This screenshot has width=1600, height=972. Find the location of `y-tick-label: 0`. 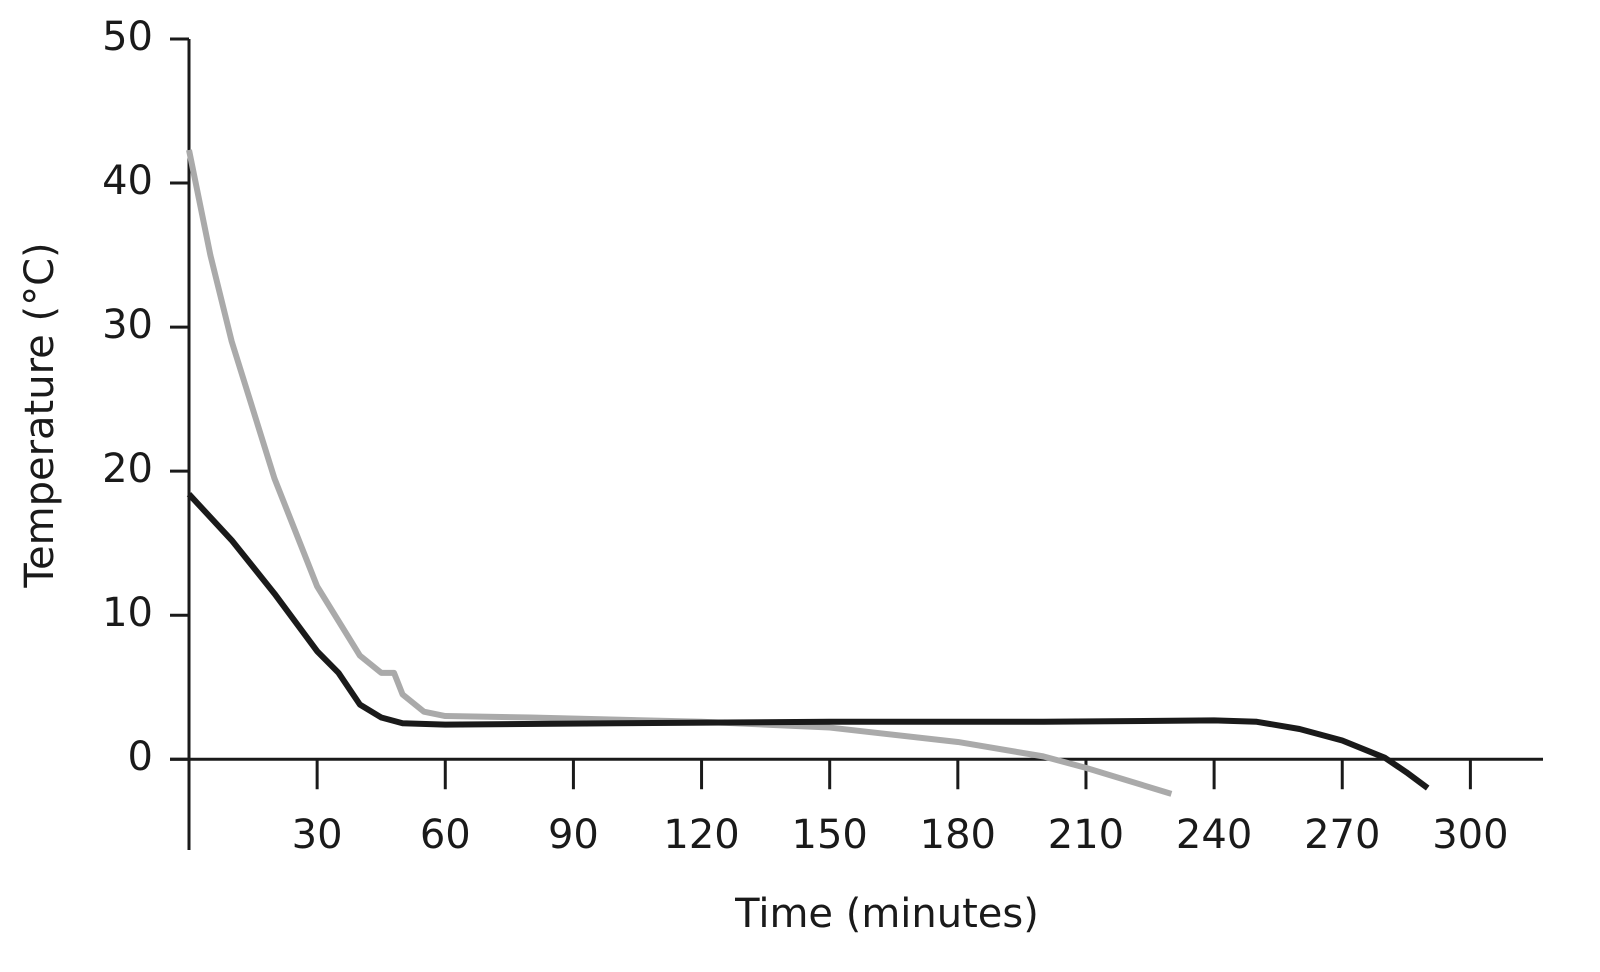

y-tick-label: 0 is located at coordinates (140, 757).